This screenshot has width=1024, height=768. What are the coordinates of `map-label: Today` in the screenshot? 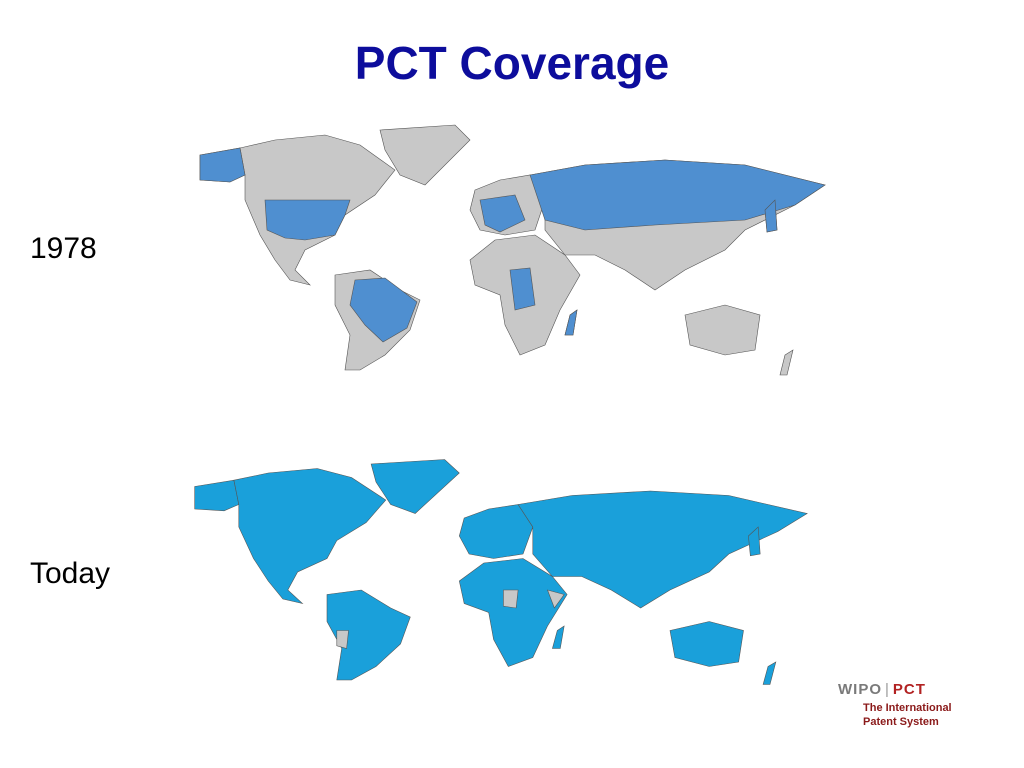 It's located at (70, 573).